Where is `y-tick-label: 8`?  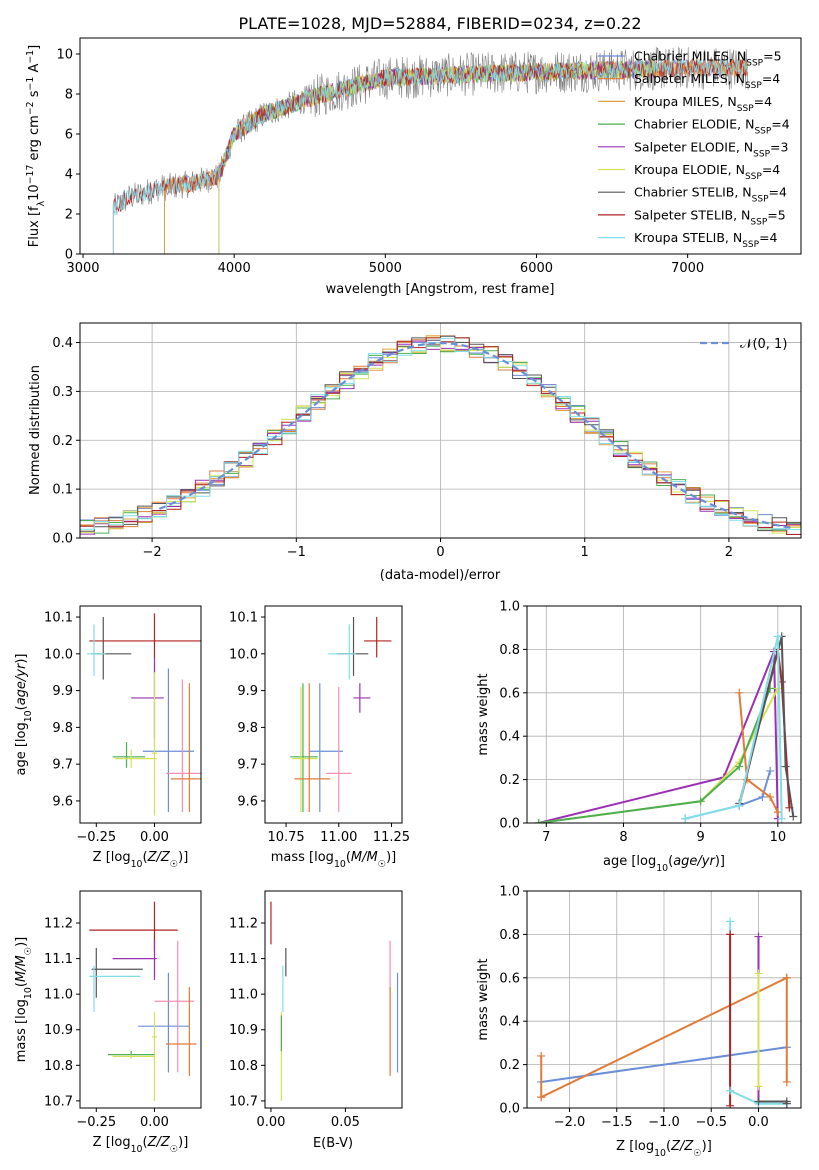 y-tick-label: 8 is located at coordinates (69, 95).